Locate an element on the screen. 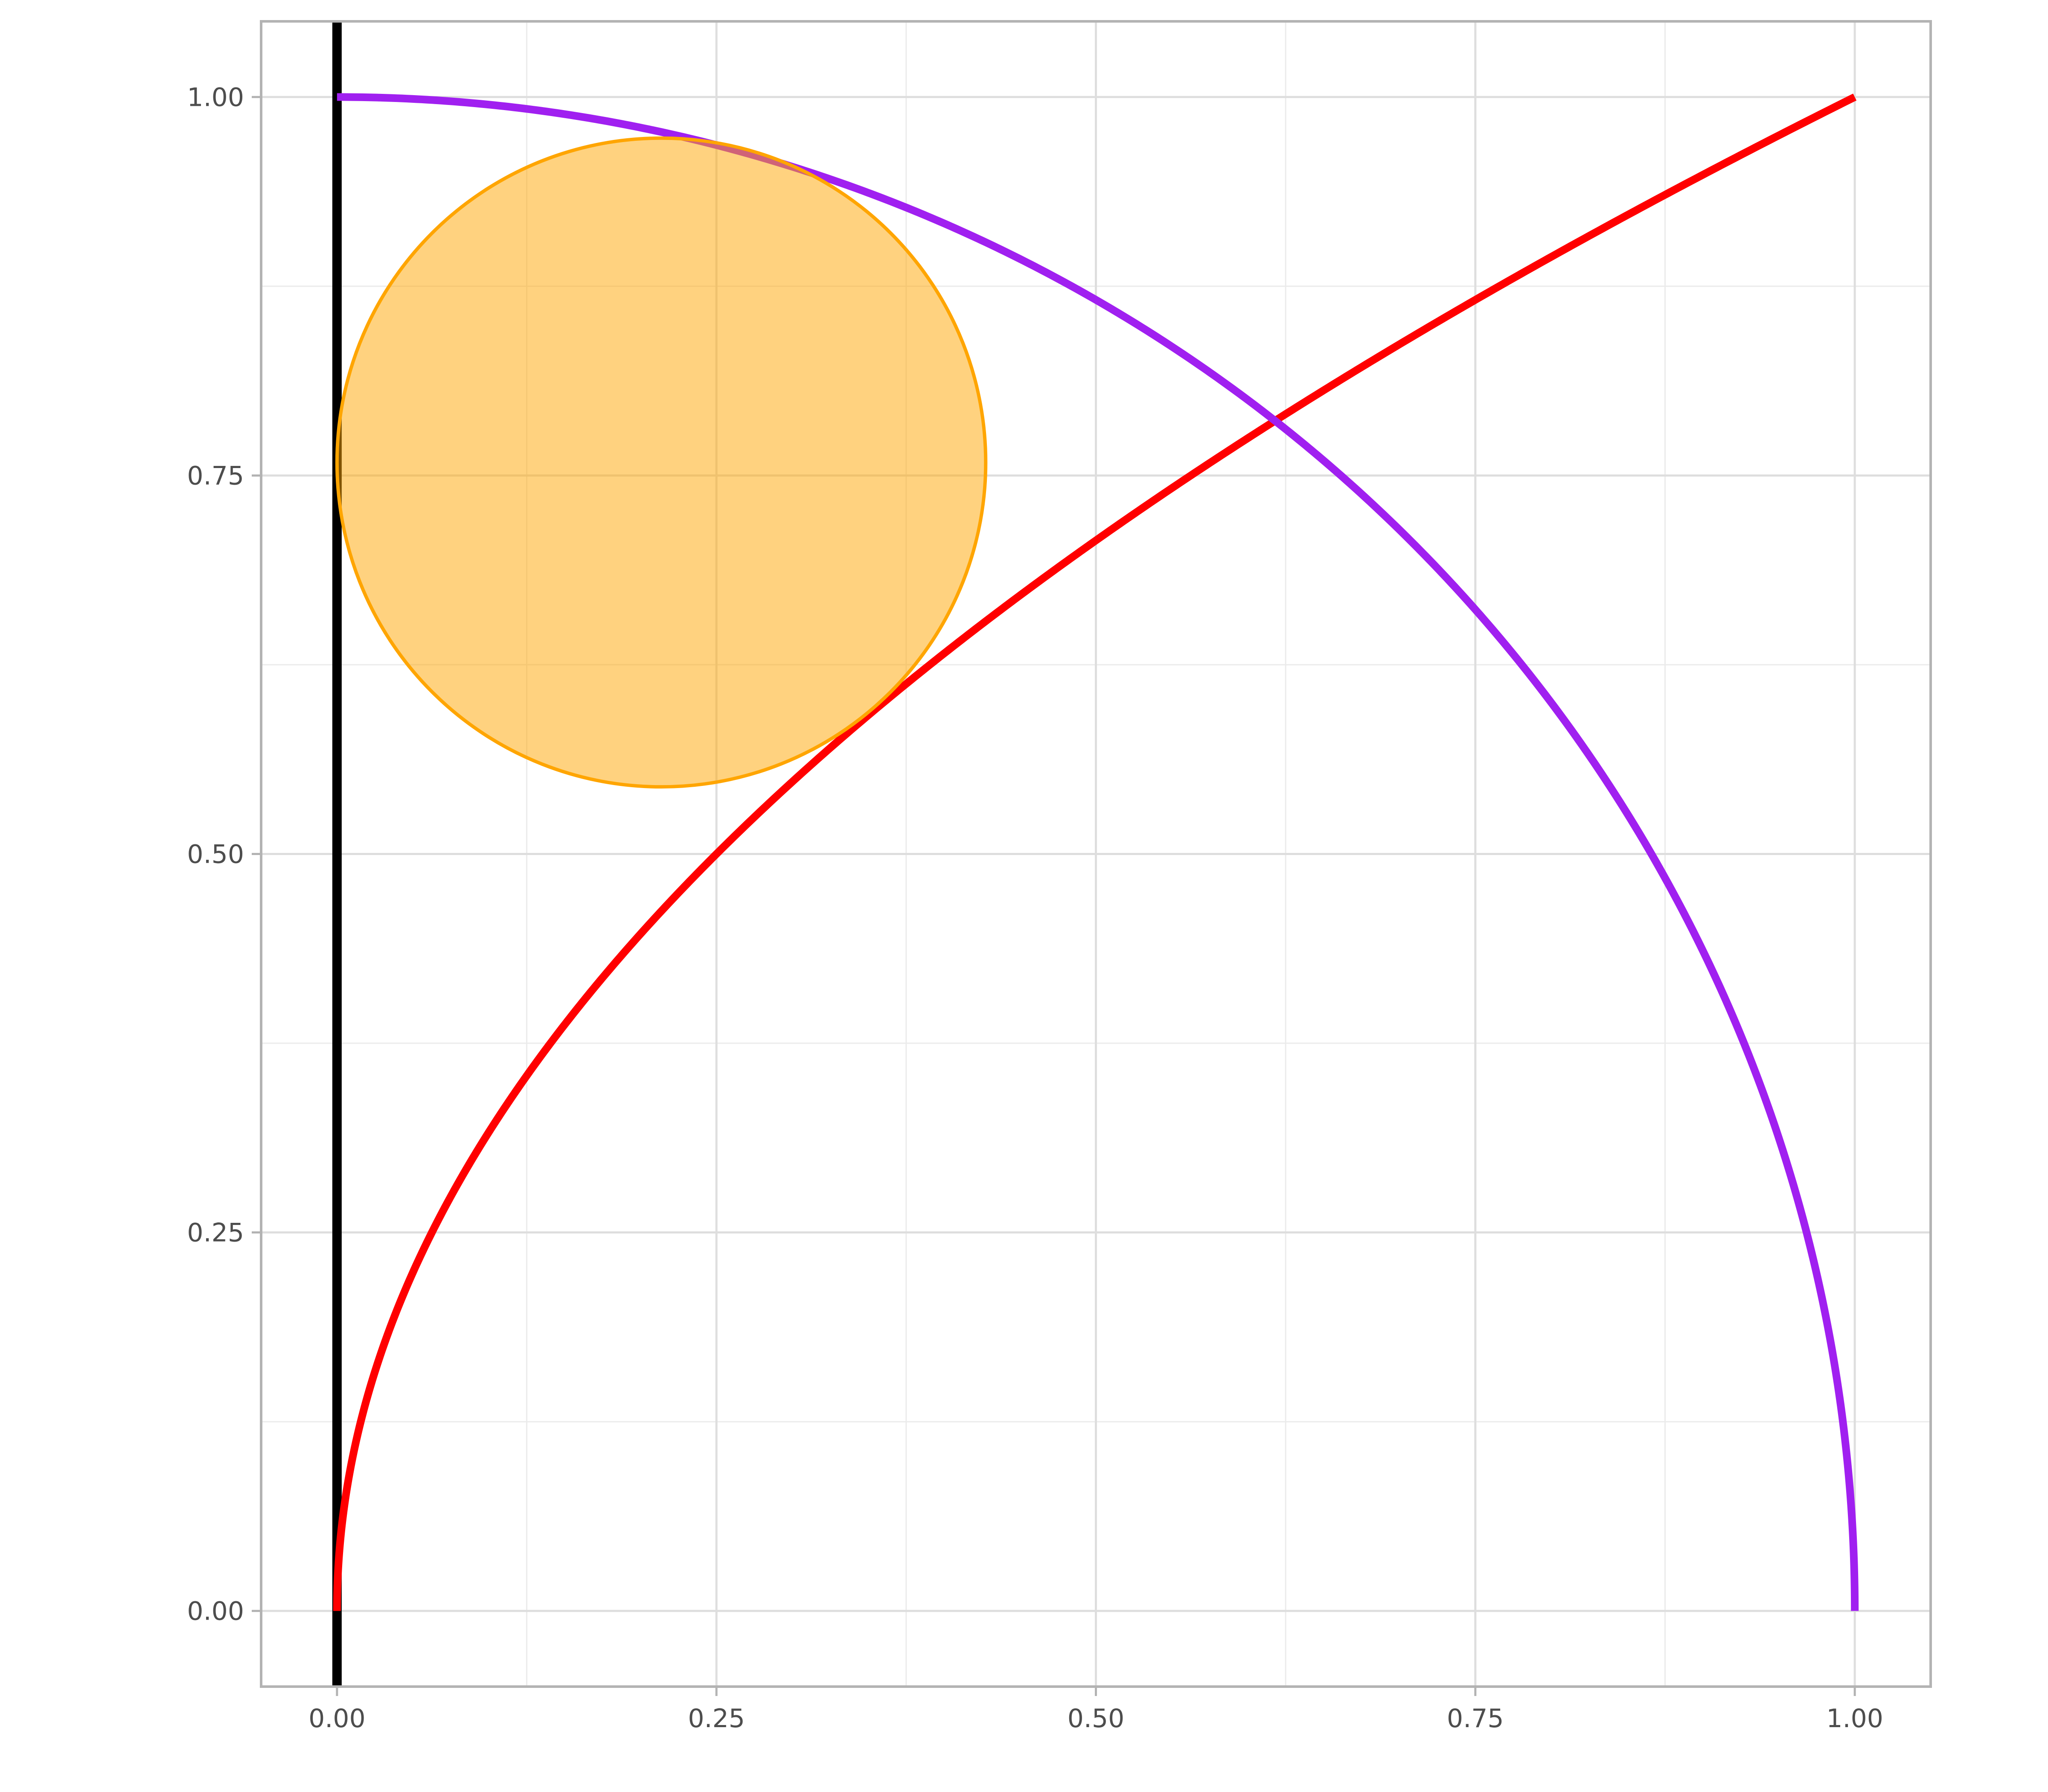 The width and height of the screenshot is (2048, 1792). y-tick-label: 0.00 is located at coordinates (215, 1611).